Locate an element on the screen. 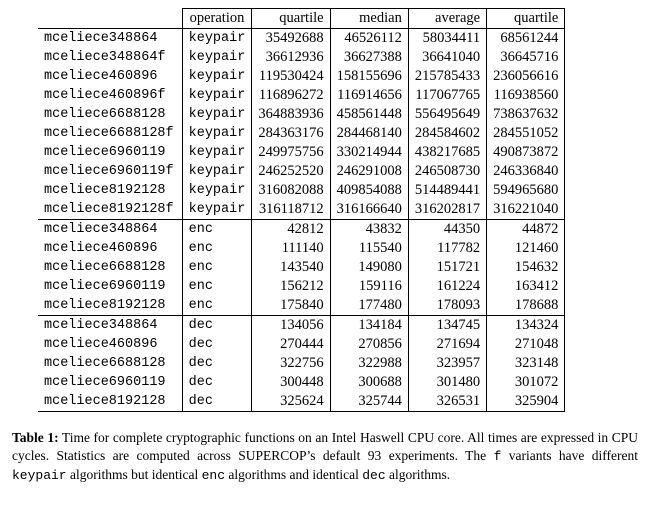  cell-quartile-high: 284551052 is located at coordinates (526, 133).